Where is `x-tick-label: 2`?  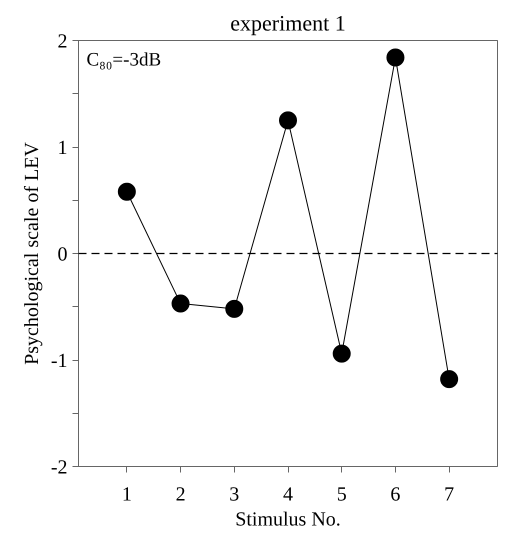 x-tick-label: 2 is located at coordinates (181, 495).